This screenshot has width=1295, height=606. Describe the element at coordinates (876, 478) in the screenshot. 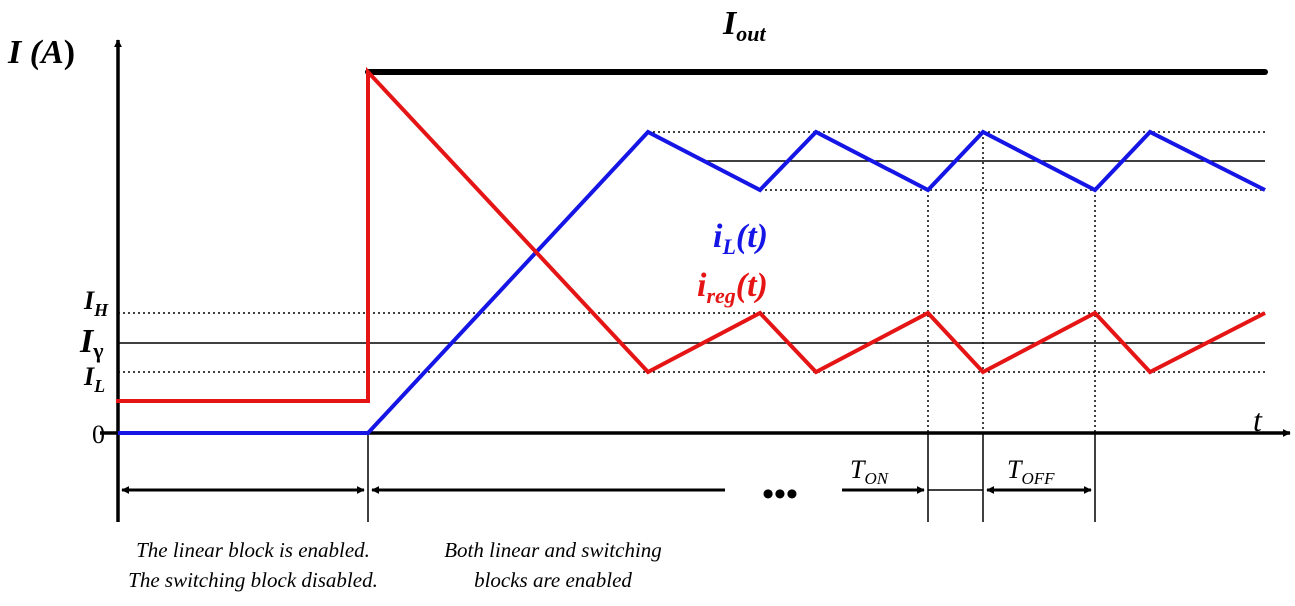

I see `ton-label-sub: ON` at that location.